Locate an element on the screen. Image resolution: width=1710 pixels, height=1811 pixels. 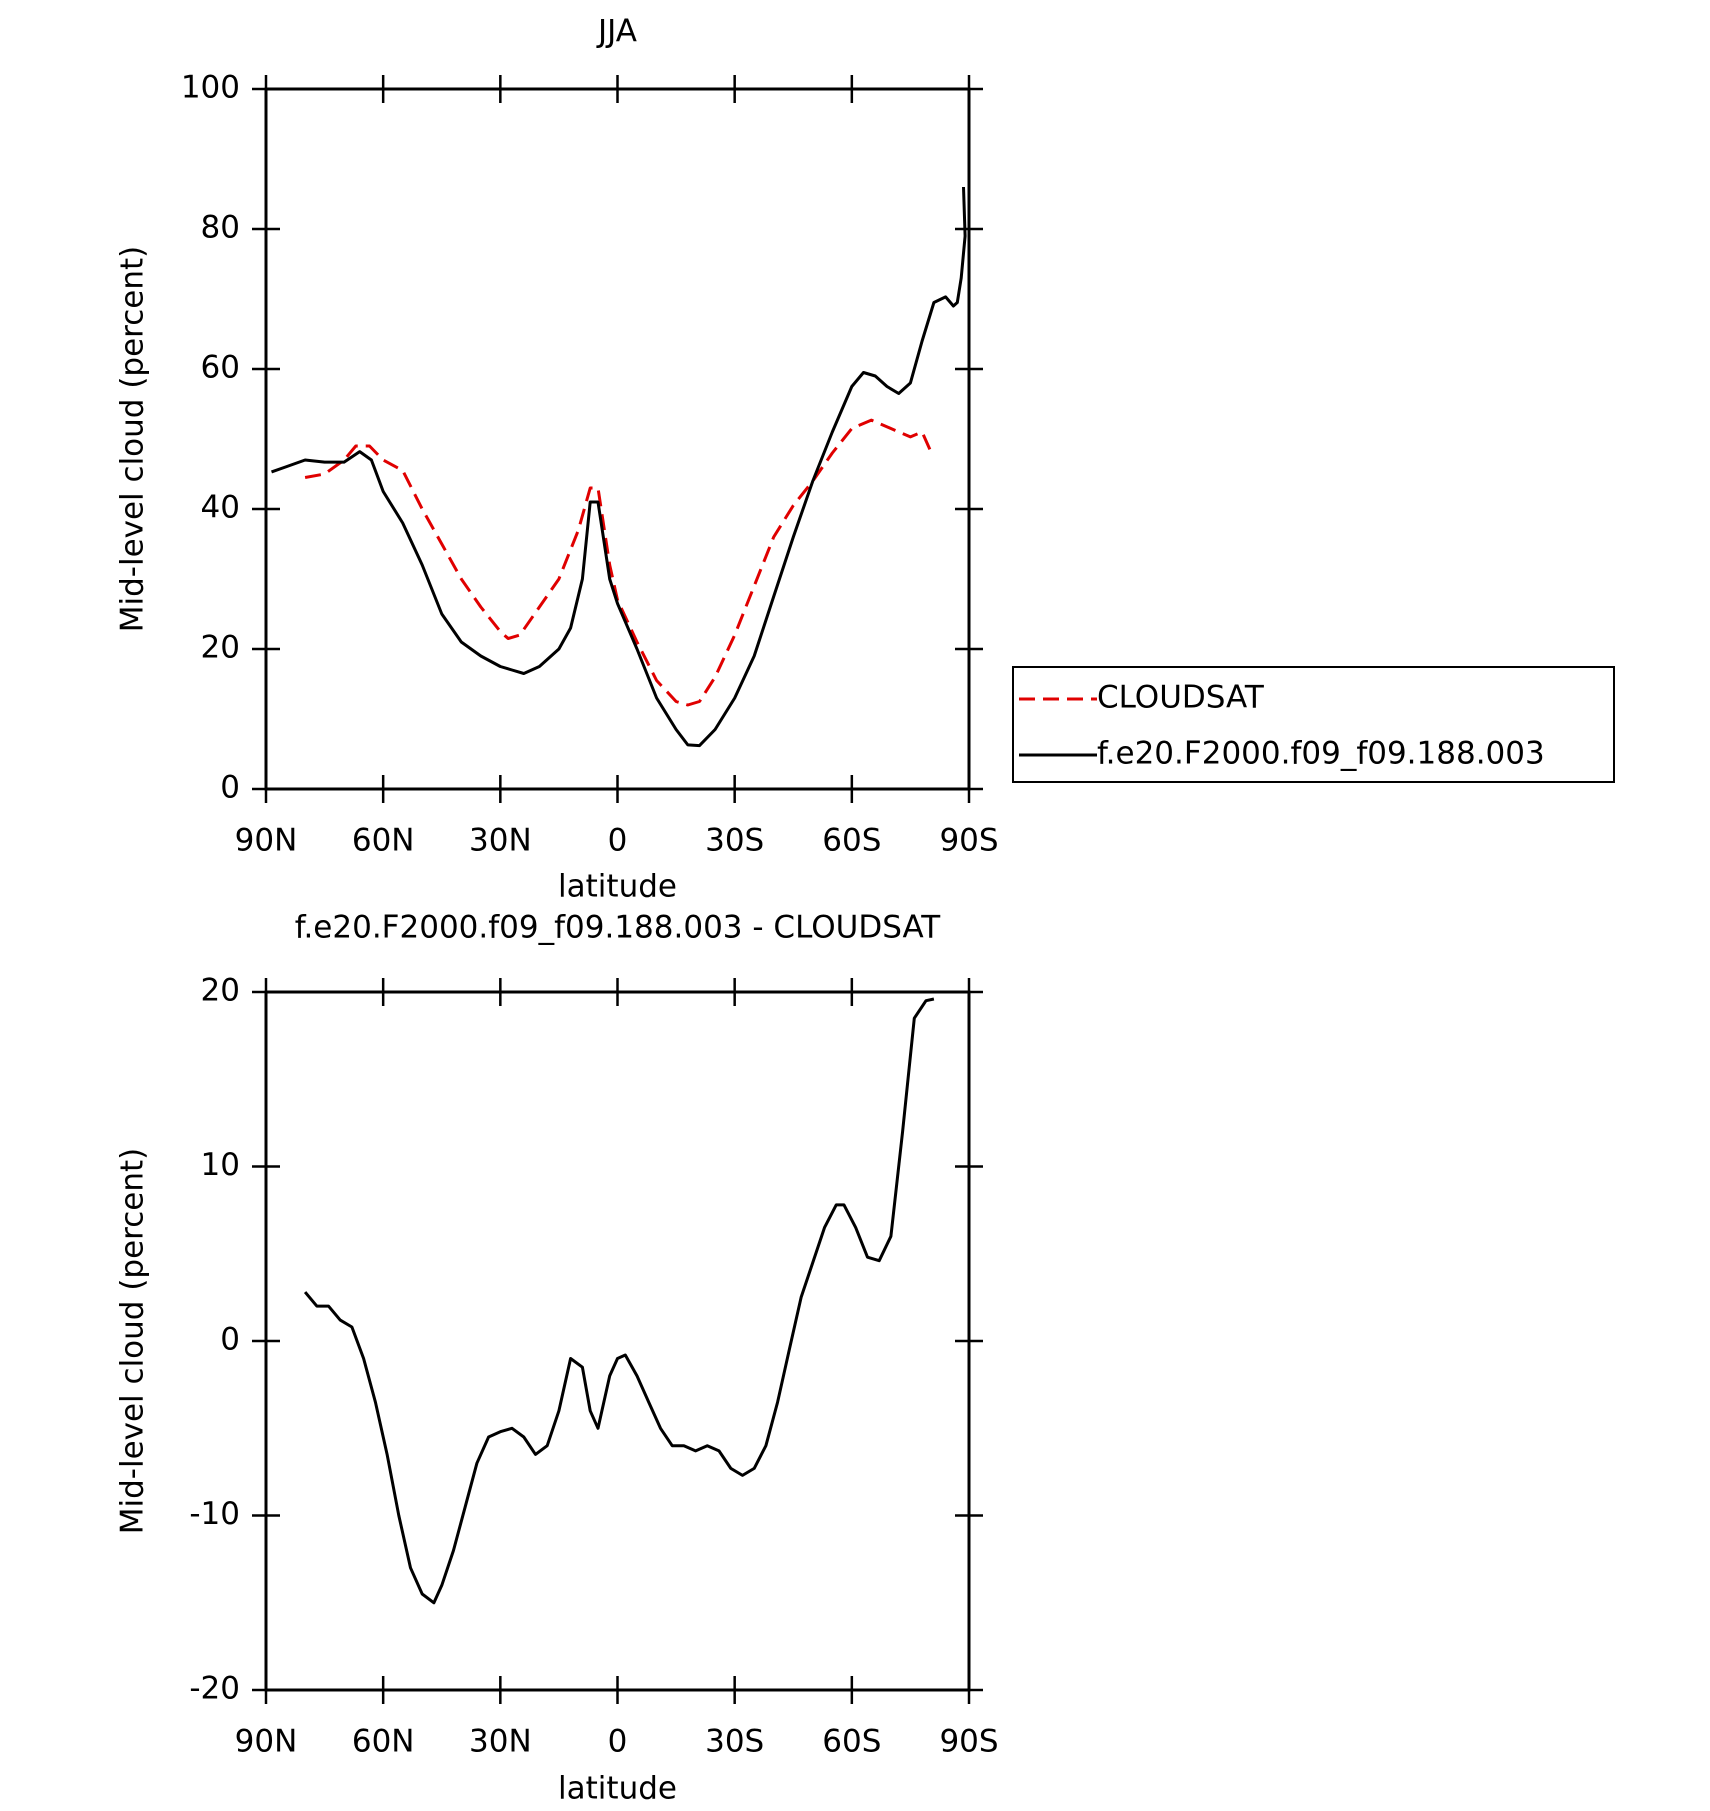
legend-box is located at coordinates (1313, 724).